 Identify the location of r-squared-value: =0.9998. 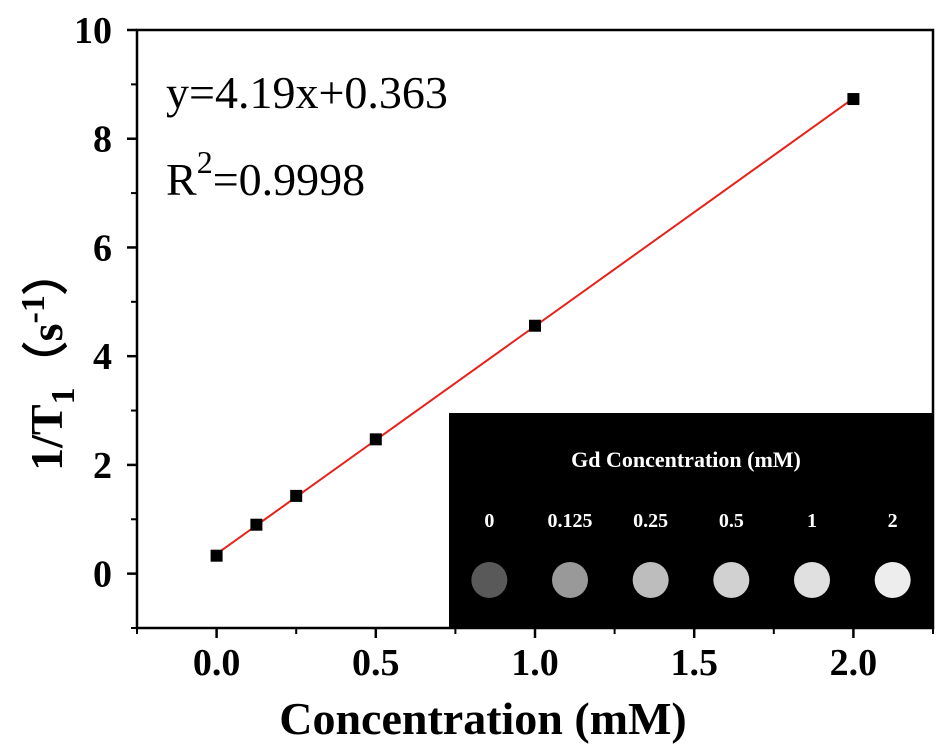
(289, 179).